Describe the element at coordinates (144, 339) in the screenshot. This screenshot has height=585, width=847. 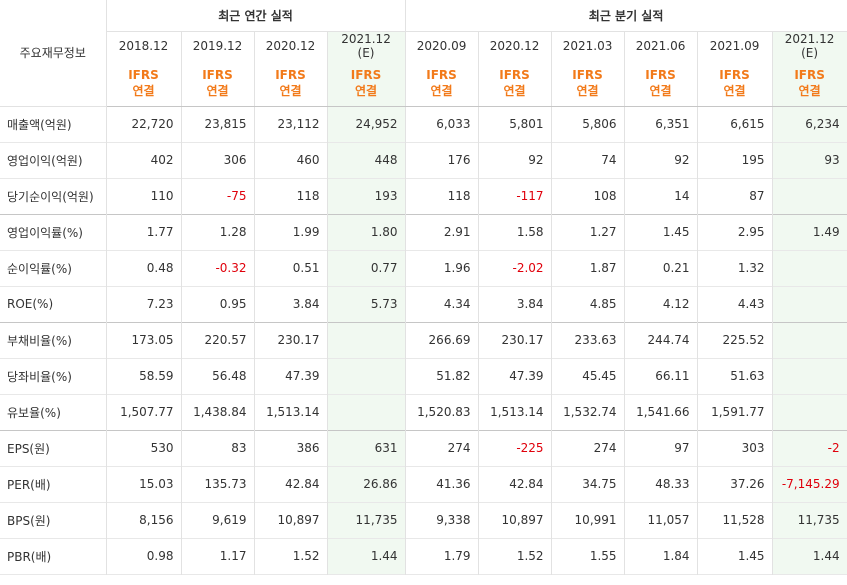
I see `value-cell: 173.05` at that location.